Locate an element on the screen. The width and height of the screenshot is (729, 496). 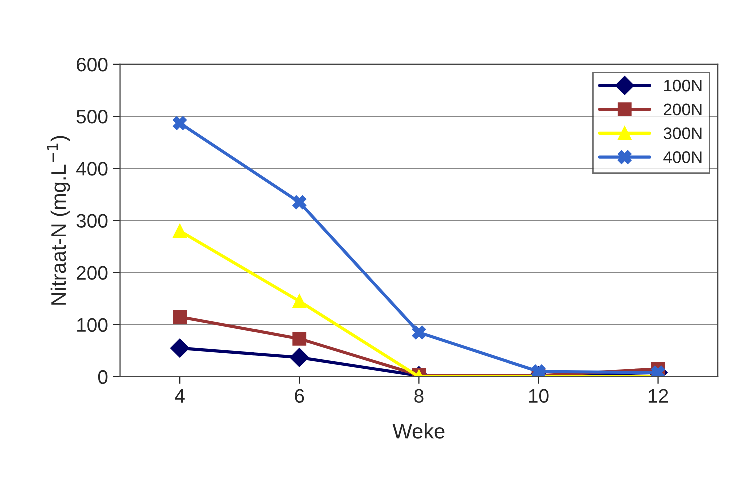
x-tick-label: 10 is located at coordinates (539, 396).